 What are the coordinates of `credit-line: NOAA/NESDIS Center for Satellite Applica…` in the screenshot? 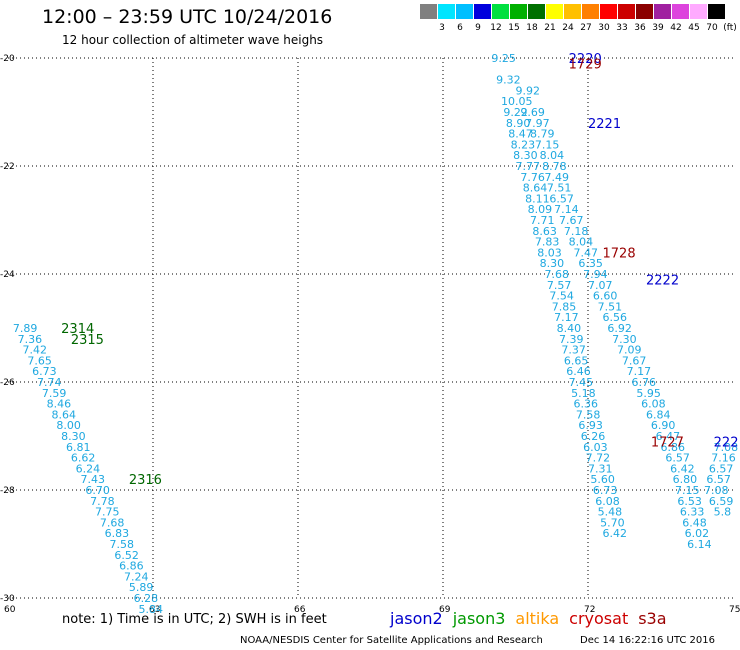 It's located at (391, 640).